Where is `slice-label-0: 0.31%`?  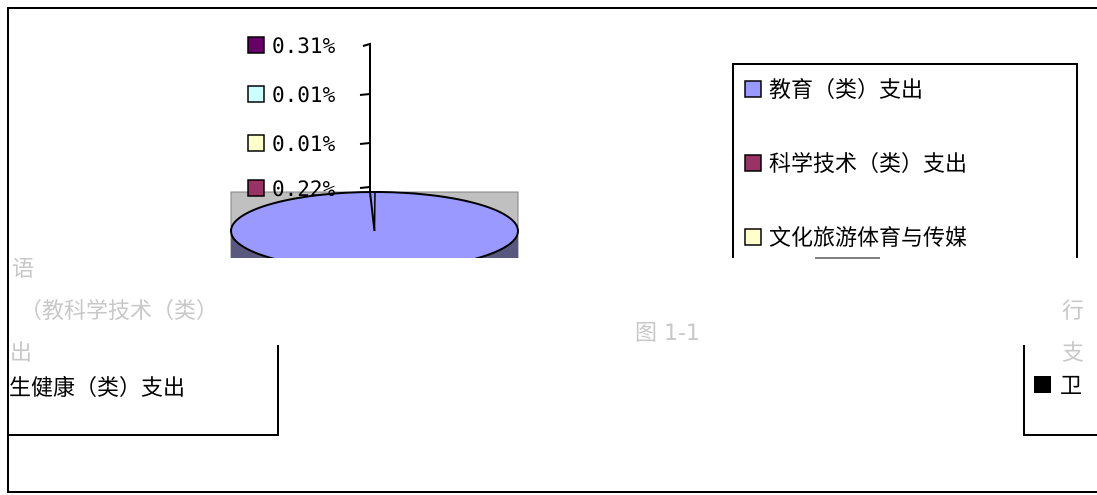 slice-label-0: 0.31% is located at coordinates (291, 46).